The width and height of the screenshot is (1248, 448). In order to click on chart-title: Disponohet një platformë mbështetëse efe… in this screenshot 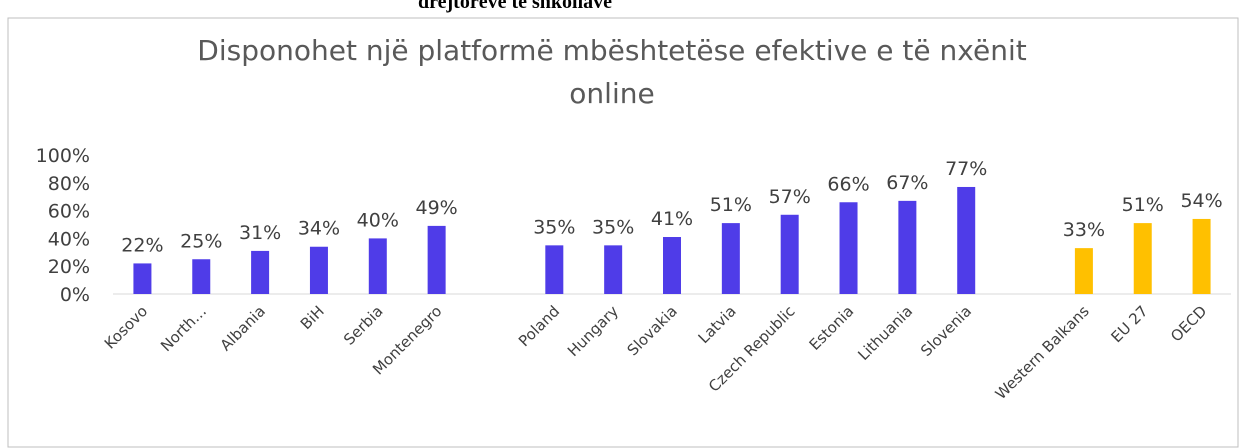, I will do `click(611, 72)`.